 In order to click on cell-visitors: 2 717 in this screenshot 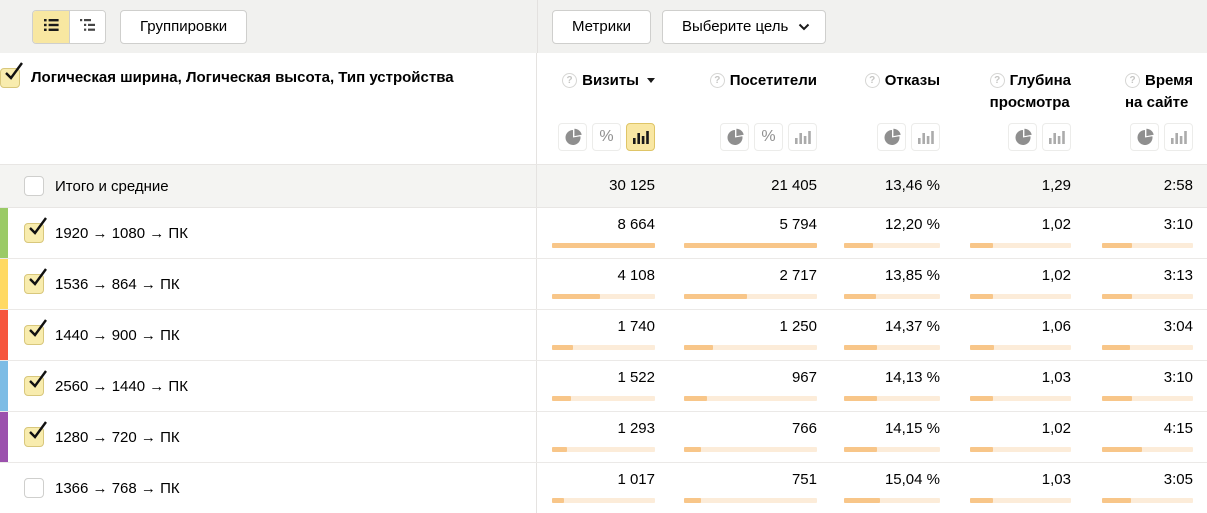, I will do `click(798, 275)`.